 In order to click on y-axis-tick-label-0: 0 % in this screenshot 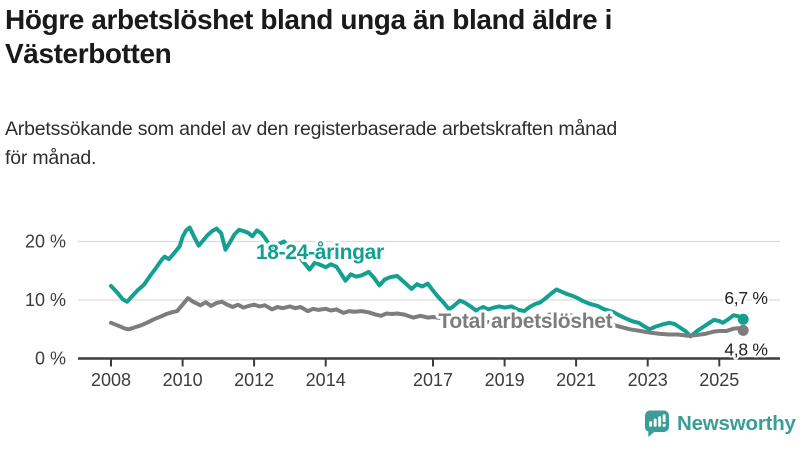, I will do `click(50, 359)`.